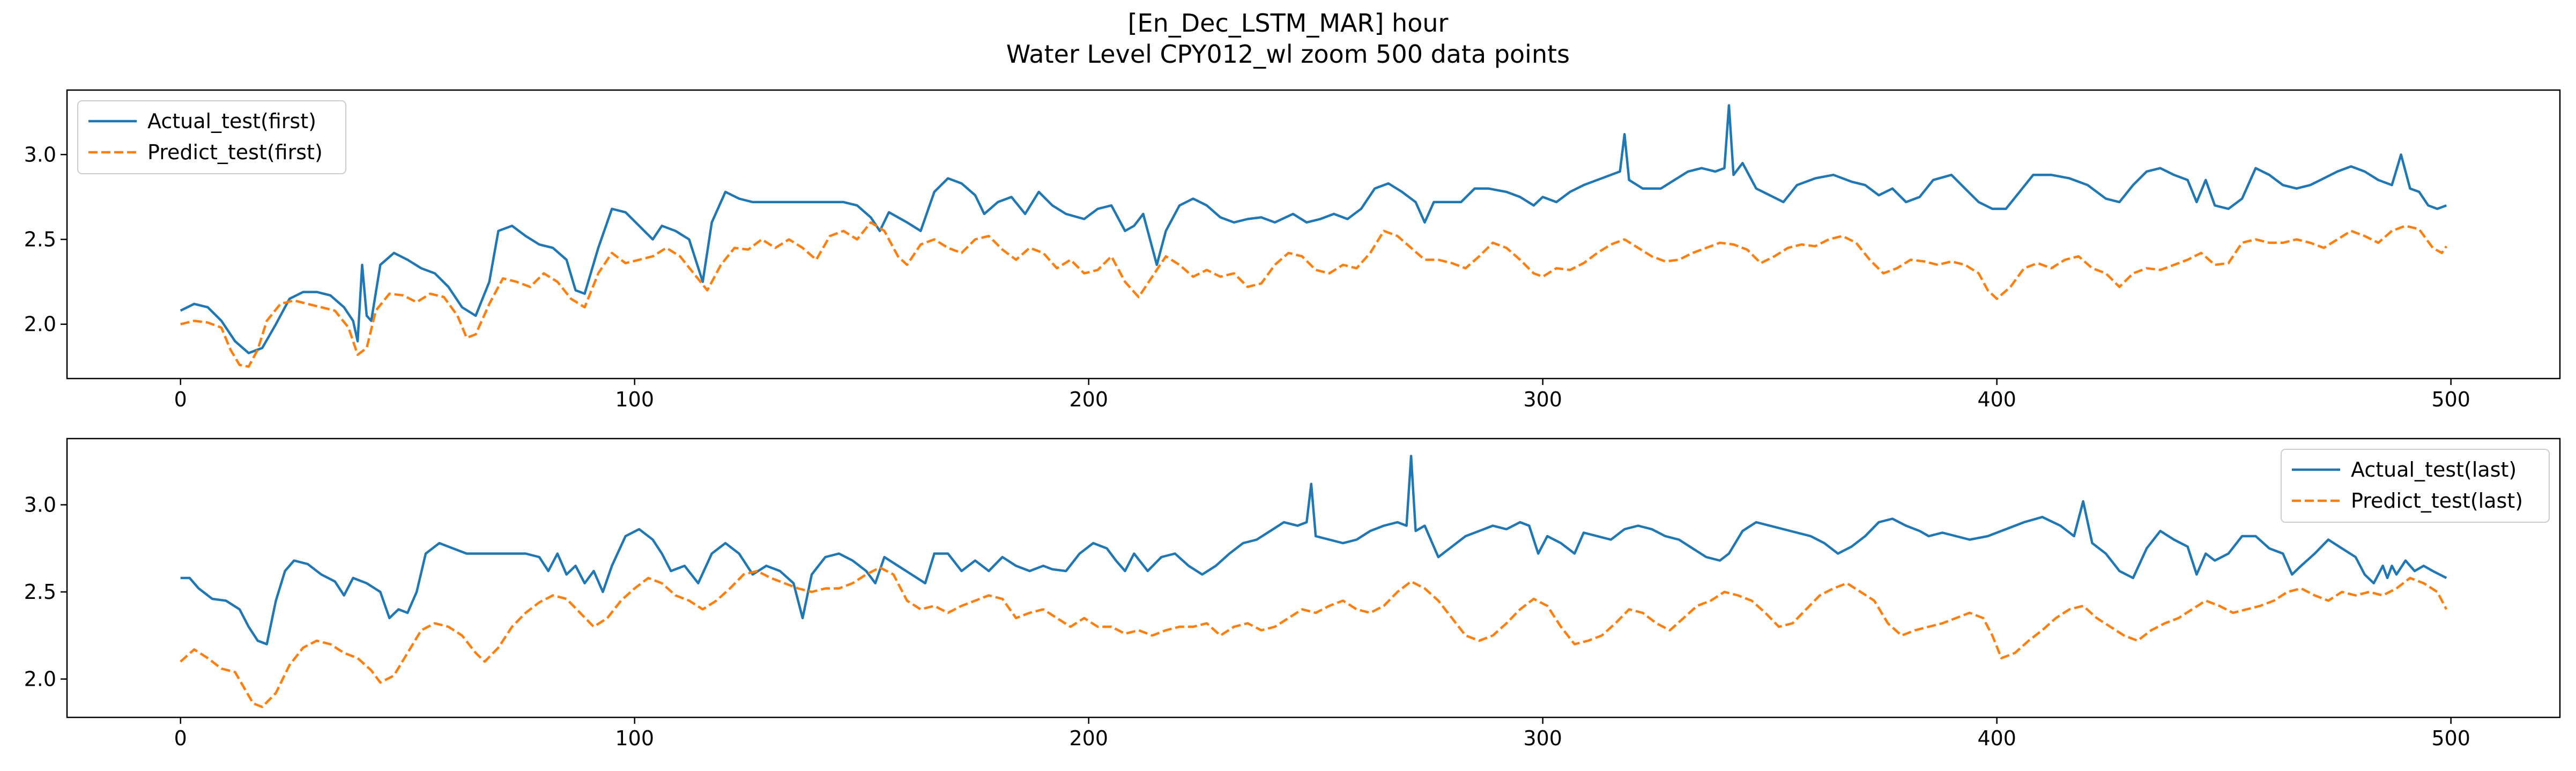  What do you see at coordinates (232, 121) in the screenshot?
I see `legend-label: Actual_test(first)` at bounding box center [232, 121].